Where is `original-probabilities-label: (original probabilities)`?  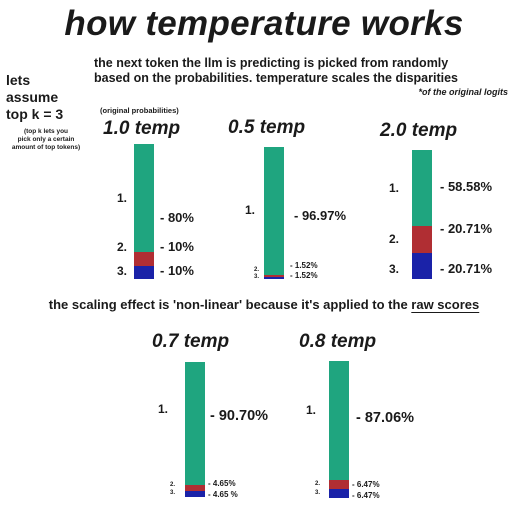 original-probabilities-label: (original probabilities) is located at coordinates (139, 110).